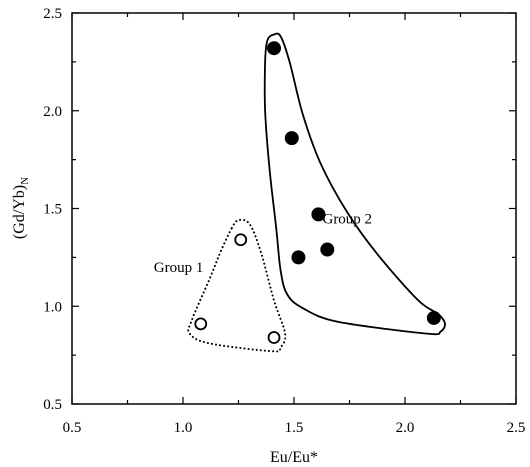 This screenshot has width=530, height=467. I want to click on x-axis-title: Eu/Eu*, so click(294, 457).